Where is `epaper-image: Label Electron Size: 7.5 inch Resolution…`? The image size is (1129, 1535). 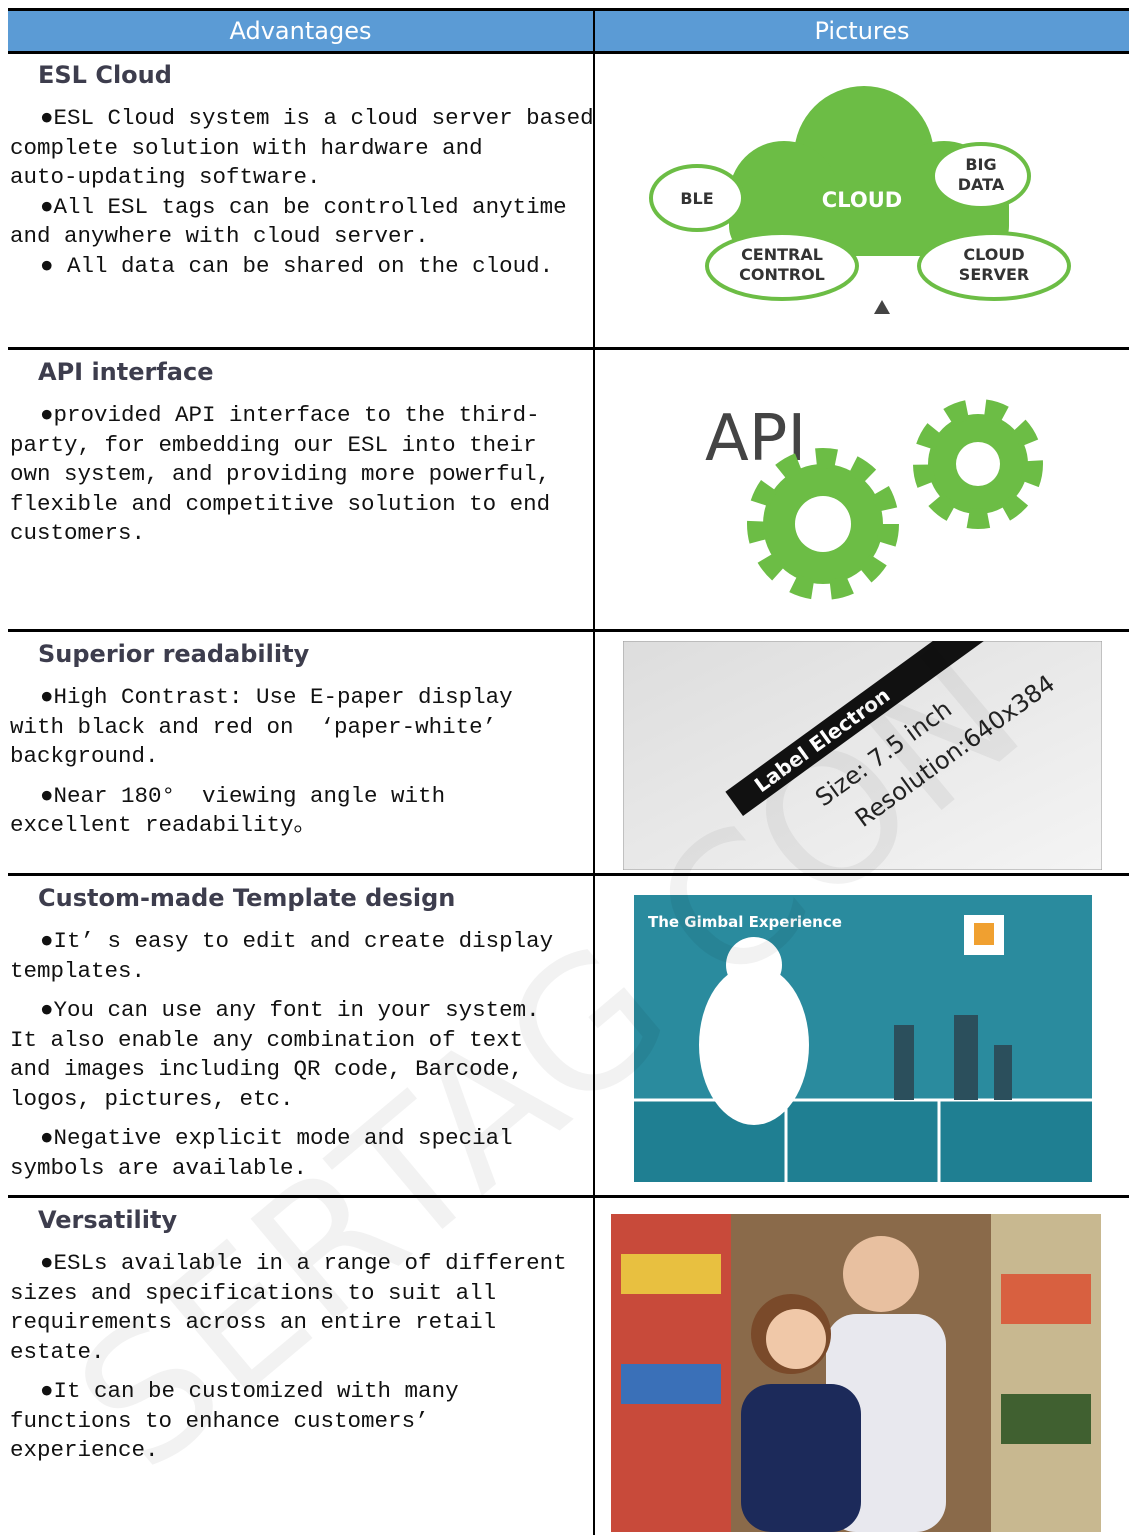 epaper-image: Label Electron Size: 7.5 inch Resolution… is located at coordinates (862, 755).